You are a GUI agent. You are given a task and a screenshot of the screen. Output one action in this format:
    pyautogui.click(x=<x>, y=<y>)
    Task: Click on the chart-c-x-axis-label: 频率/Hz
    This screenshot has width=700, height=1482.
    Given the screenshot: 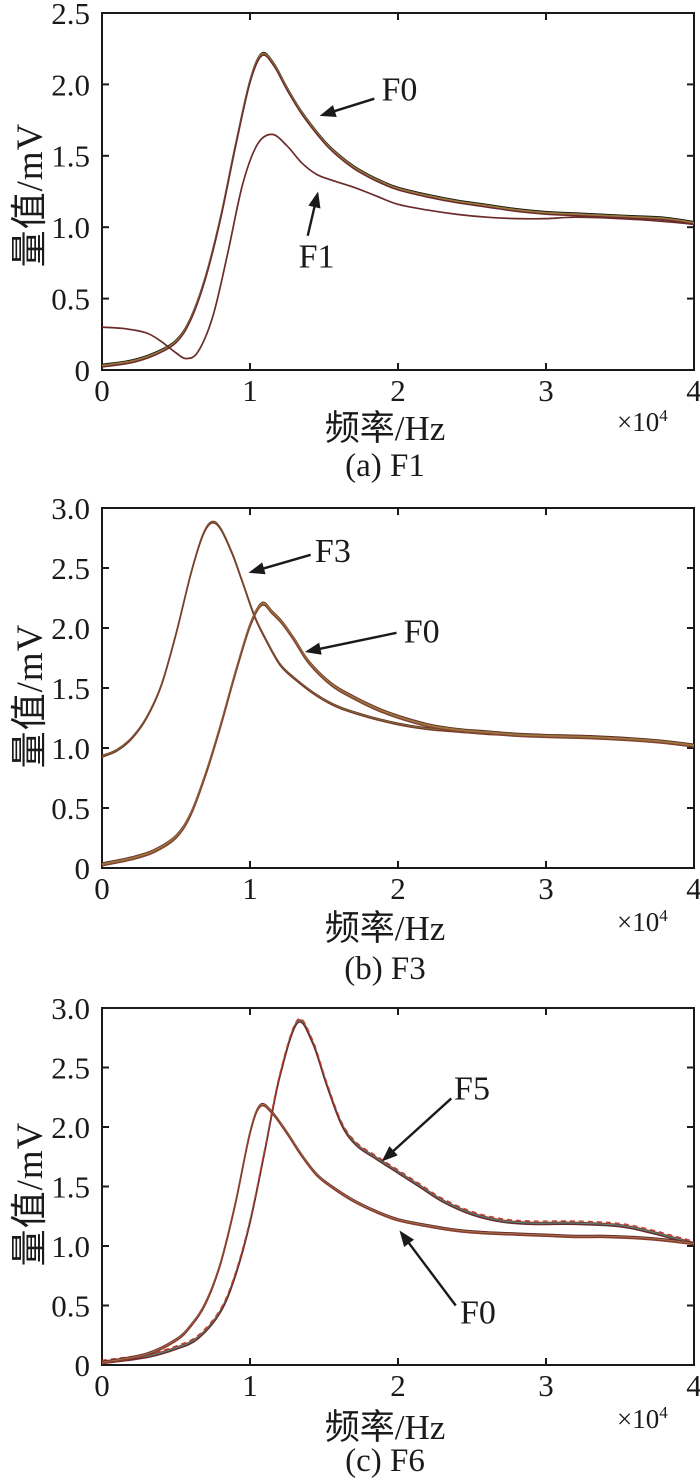 What is the action you would take?
    pyautogui.click(x=385, y=1427)
    